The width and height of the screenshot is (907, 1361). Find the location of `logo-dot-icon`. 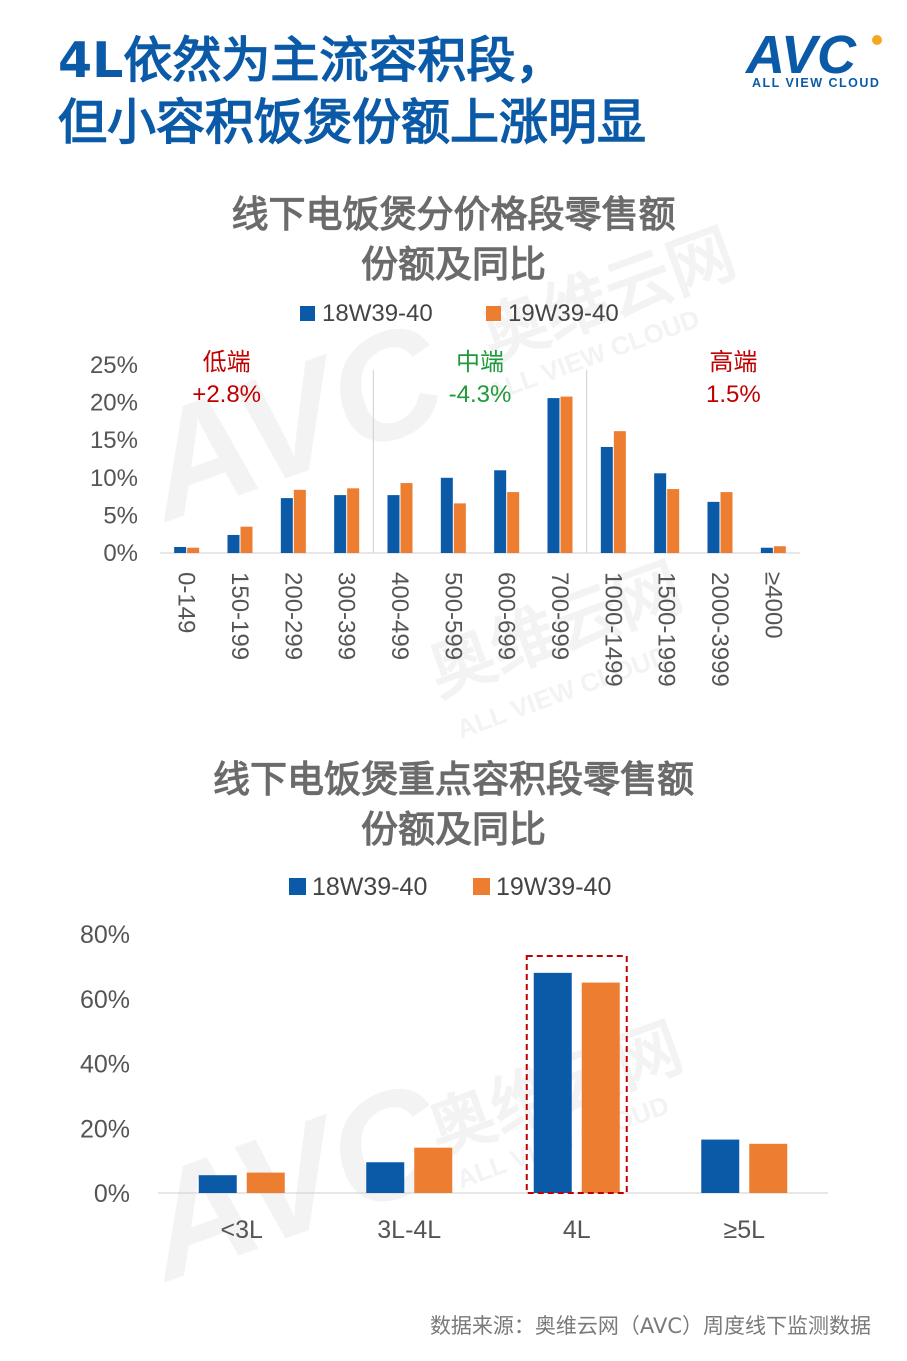

logo-dot-icon is located at coordinates (877, 40).